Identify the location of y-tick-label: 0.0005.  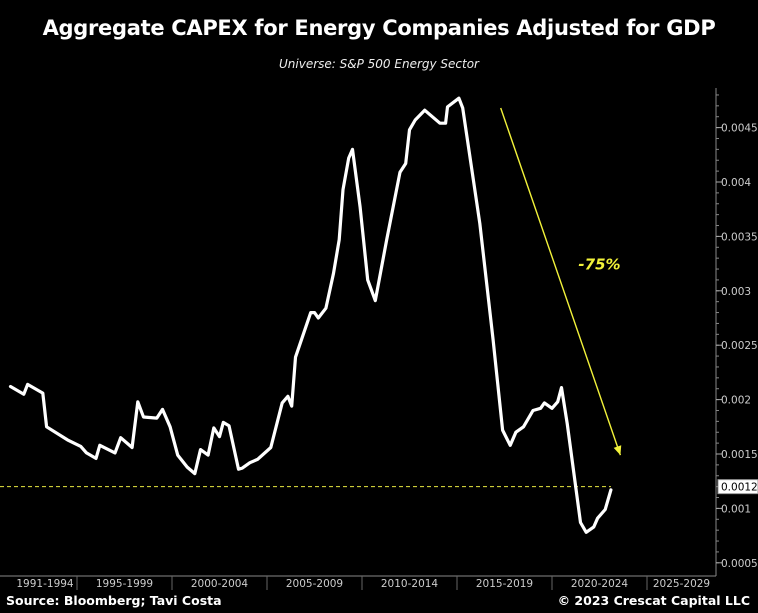
(739, 564).